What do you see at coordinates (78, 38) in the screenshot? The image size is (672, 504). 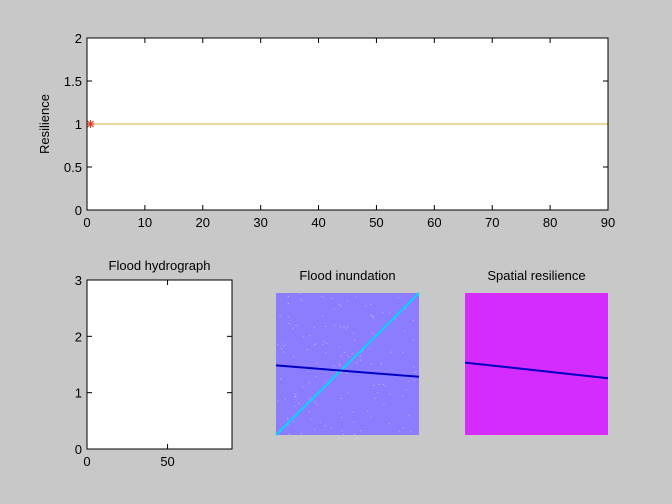 I see `resilience-ytick-label: 2` at bounding box center [78, 38].